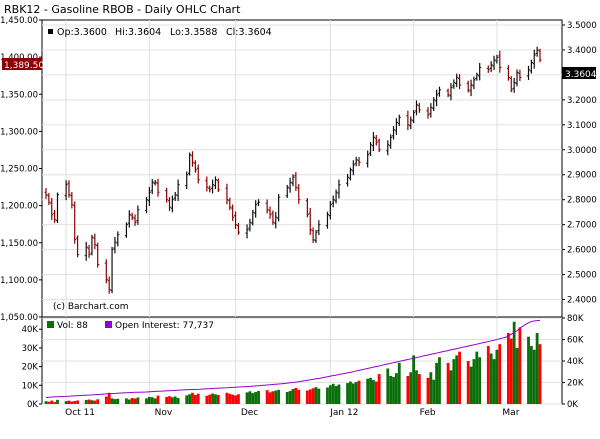  I want to click on ohlc-open: Op:3.3600, so click(82, 32).